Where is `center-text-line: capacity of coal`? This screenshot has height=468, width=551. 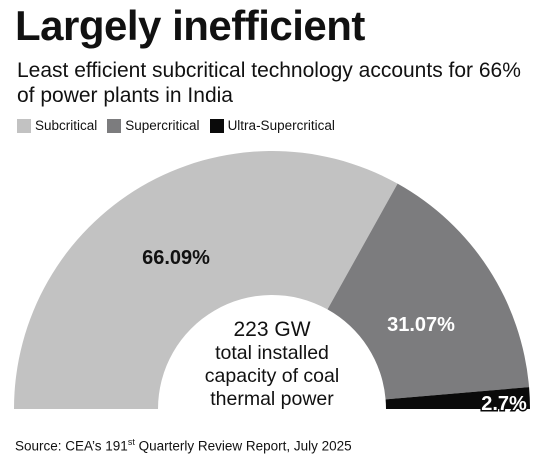 center-text-line: capacity of coal is located at coordinates (272, 376).